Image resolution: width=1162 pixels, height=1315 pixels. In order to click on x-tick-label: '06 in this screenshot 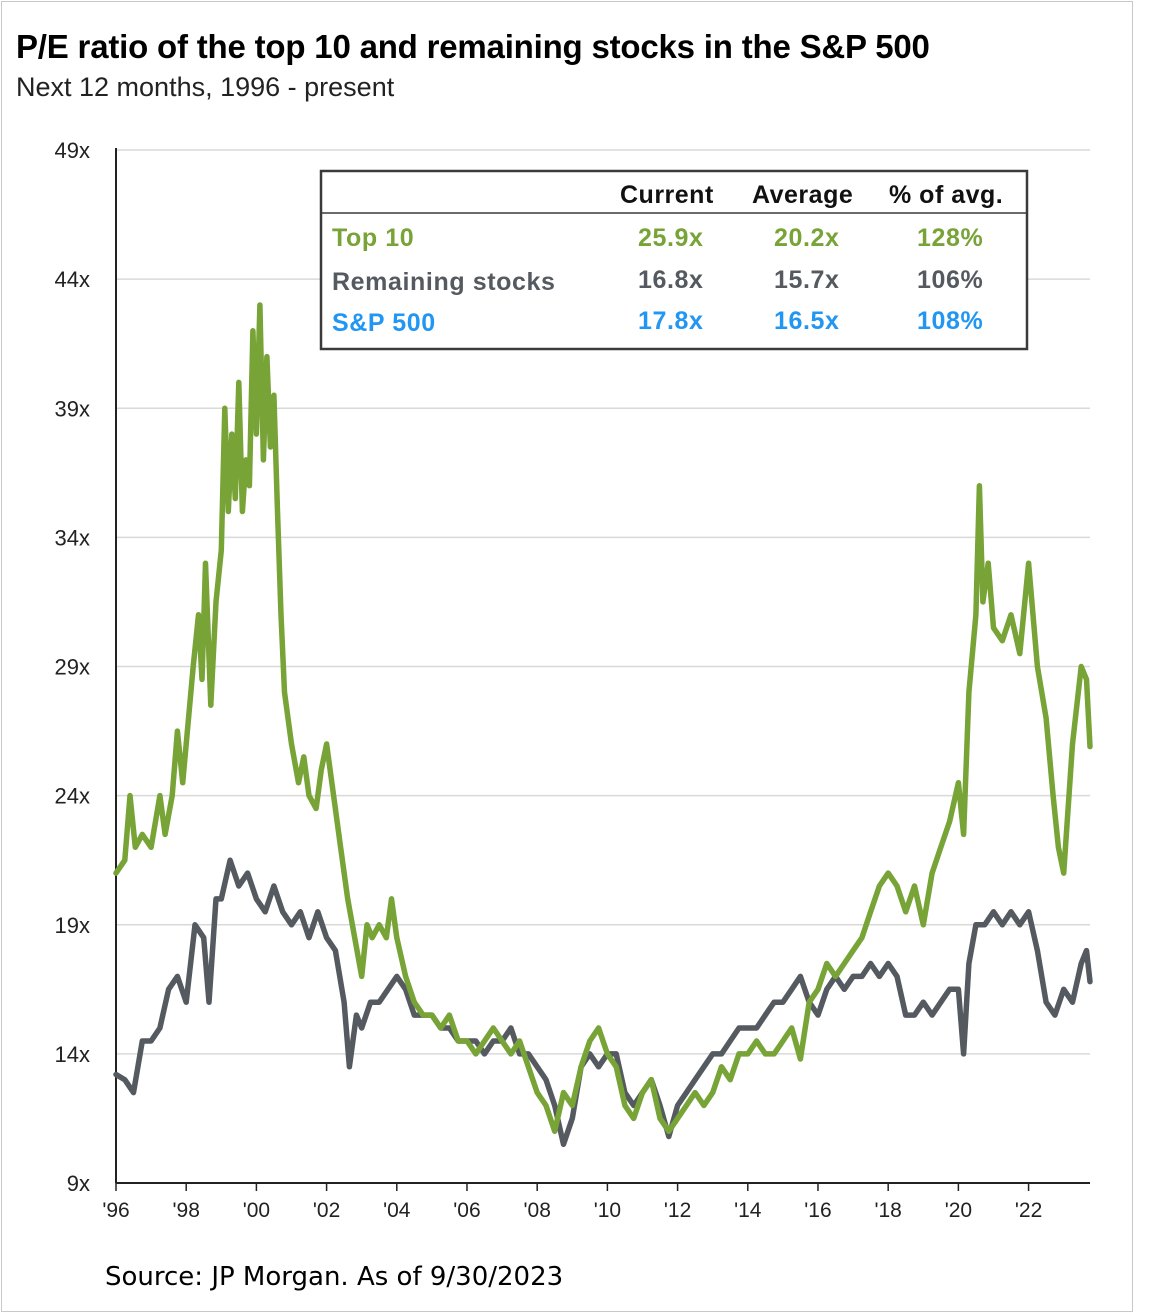, I will do `click(466, 1210)`.